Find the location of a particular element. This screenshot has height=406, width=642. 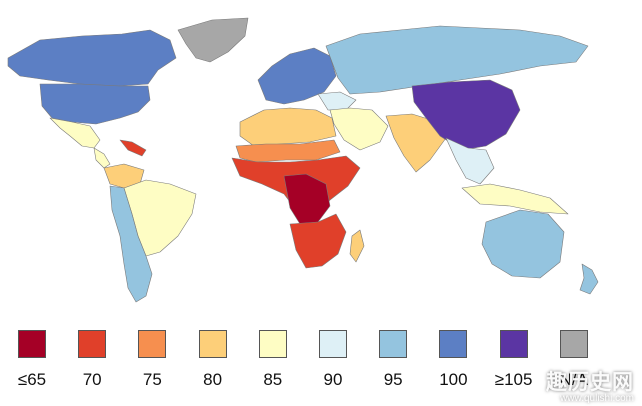

legend-label: 70 is located at coordinates (92, 379).